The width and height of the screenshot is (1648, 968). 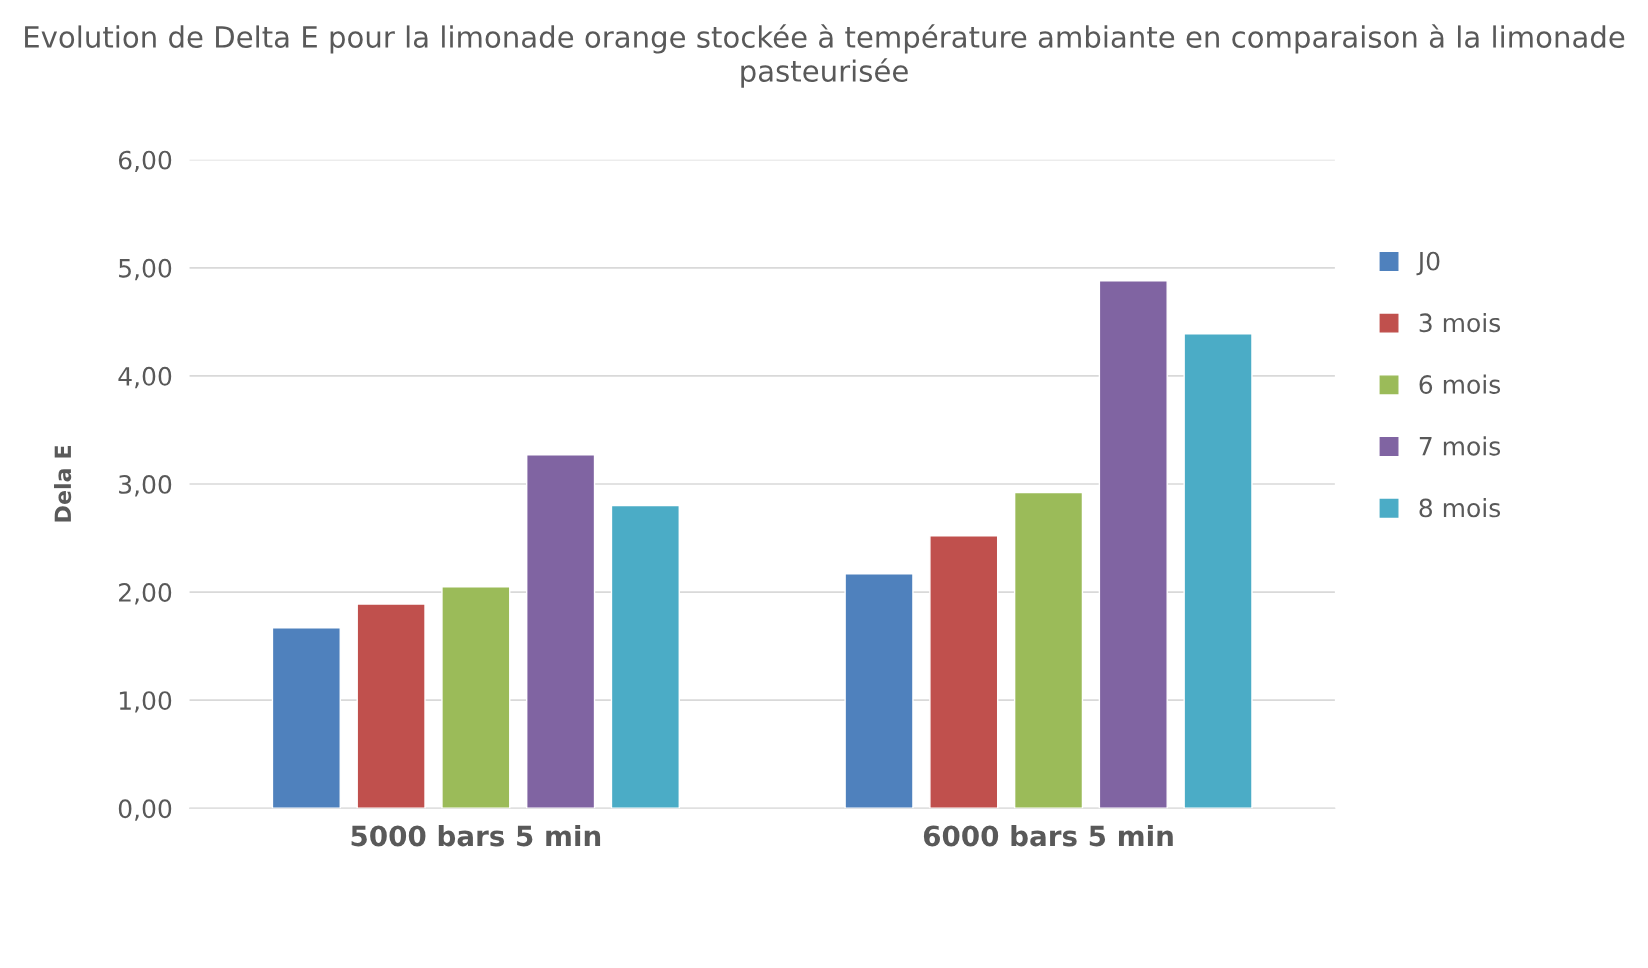 What do you see at coordinates (1460, 322) in the screenshot?
I see `legend-label: 3 mois` at bounding box center [1460, 322].